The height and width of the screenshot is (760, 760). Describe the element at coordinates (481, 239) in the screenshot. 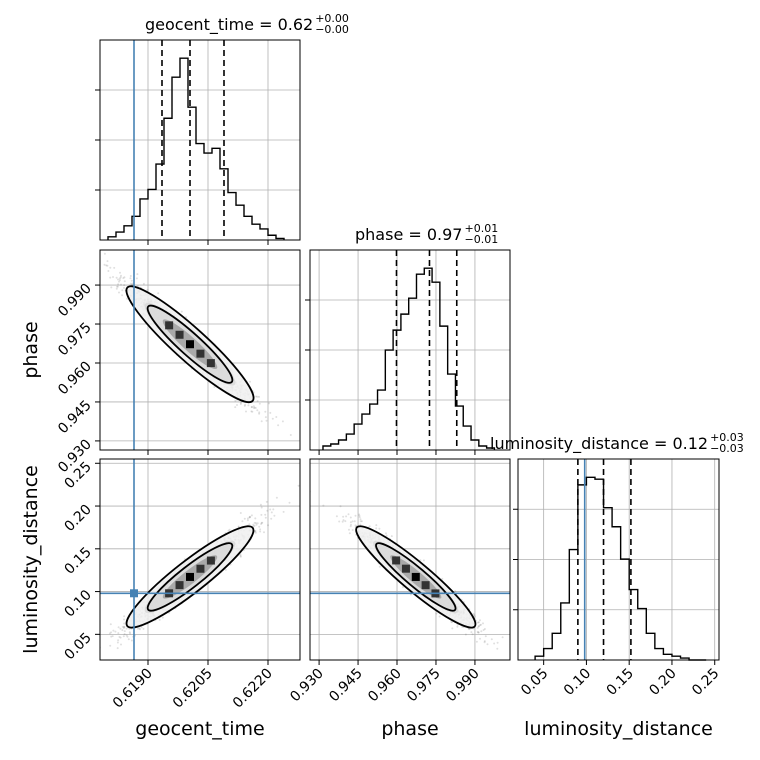

I see `title-minus-error: −0.01` at that location.